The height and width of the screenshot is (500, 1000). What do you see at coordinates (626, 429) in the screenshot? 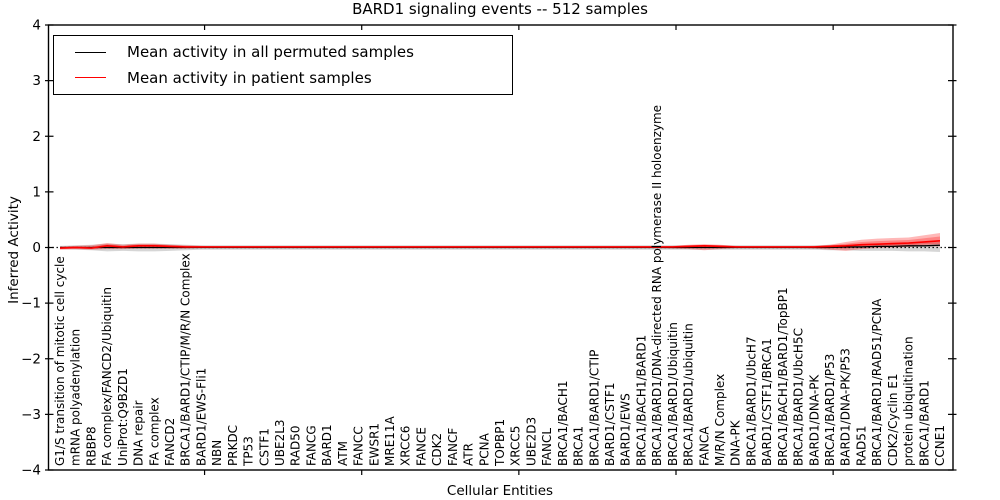
I see `x-category-label: BARD1/EWS` at bounding box center [626, 429].